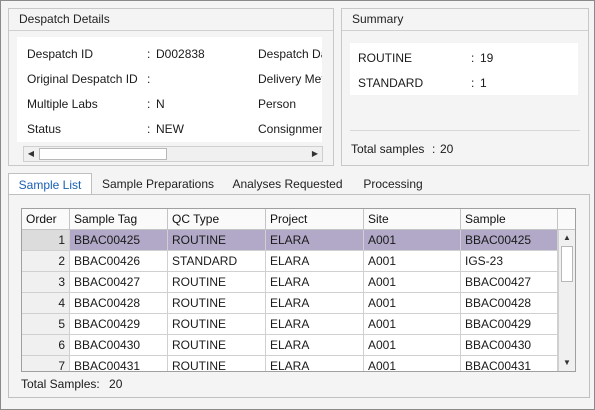 The height and width of the screenshot is (410, 595). Describe the element at coordinates (60, 384) in the screenshot. I see `total-samples-label: Total Samples:` at that location.